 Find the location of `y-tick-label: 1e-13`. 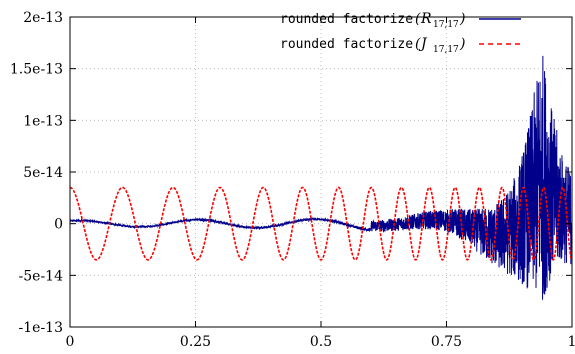

y-tick-label: 1e-13 is located at coordinates (43, 121).